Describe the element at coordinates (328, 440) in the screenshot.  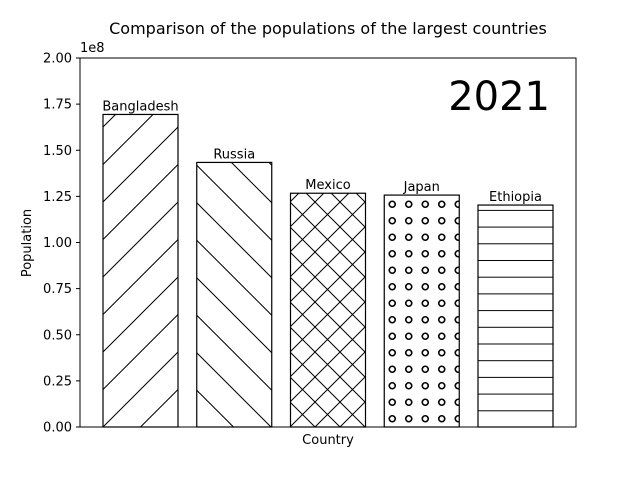
I see `x-axis-label: Country` at that location.